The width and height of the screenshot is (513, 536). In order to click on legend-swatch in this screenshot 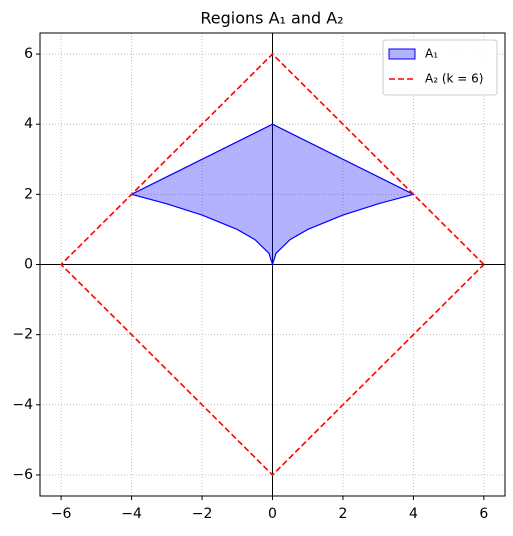, I will do `click(402, 54)`.